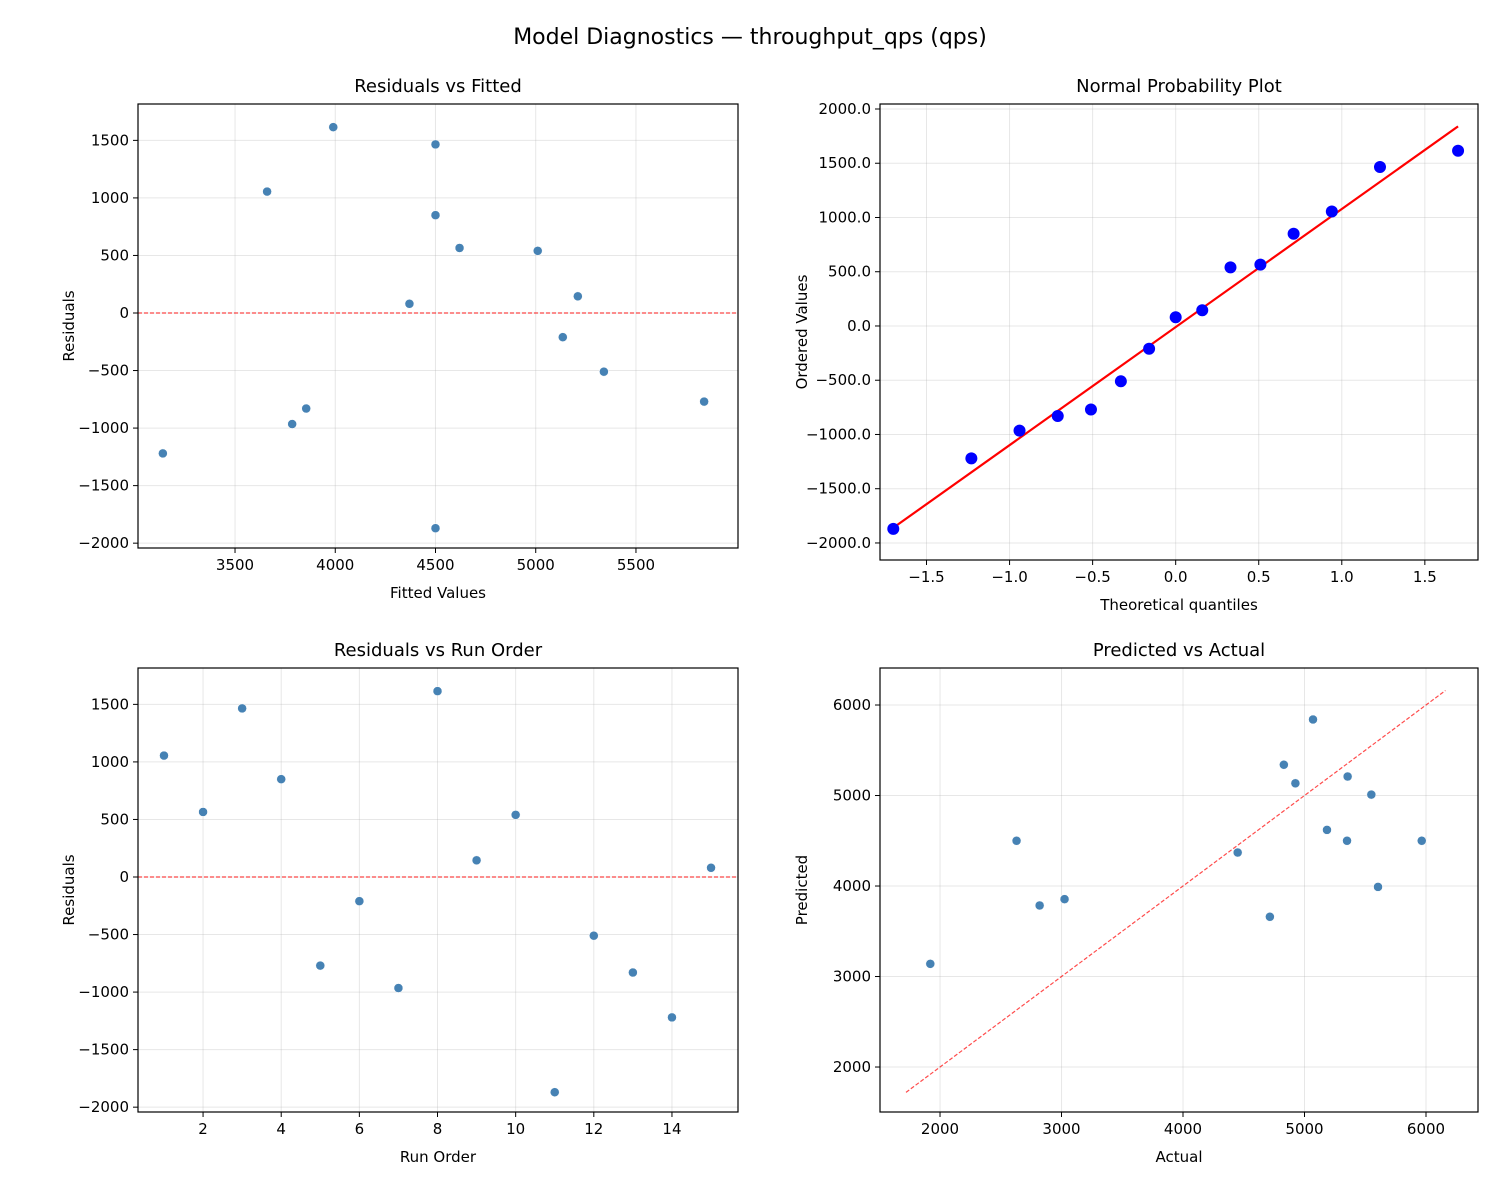  What do you see at coordinates (1426, 1129) in the screenshot?
I see `x-tick-label: 6000` at bounding box center [1426, 1129].